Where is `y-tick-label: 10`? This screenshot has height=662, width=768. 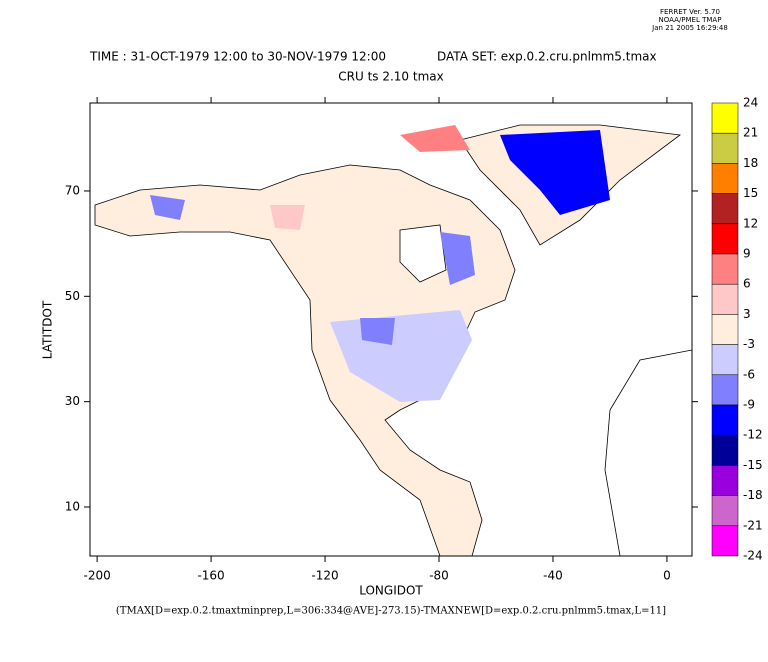 y-tick-label: 10 is located at coordinates (72, 507).